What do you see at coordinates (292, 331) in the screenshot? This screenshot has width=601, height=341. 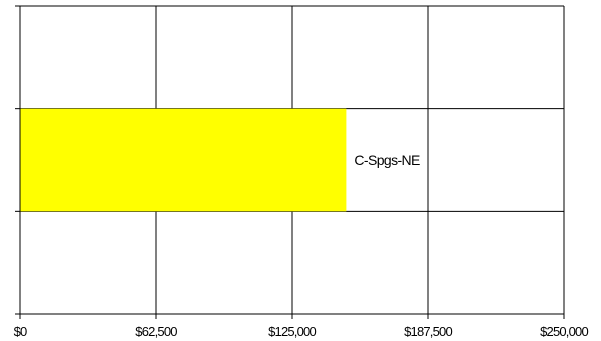 I see `x-tick-label: $125,000` at bounding box center [292, 331].